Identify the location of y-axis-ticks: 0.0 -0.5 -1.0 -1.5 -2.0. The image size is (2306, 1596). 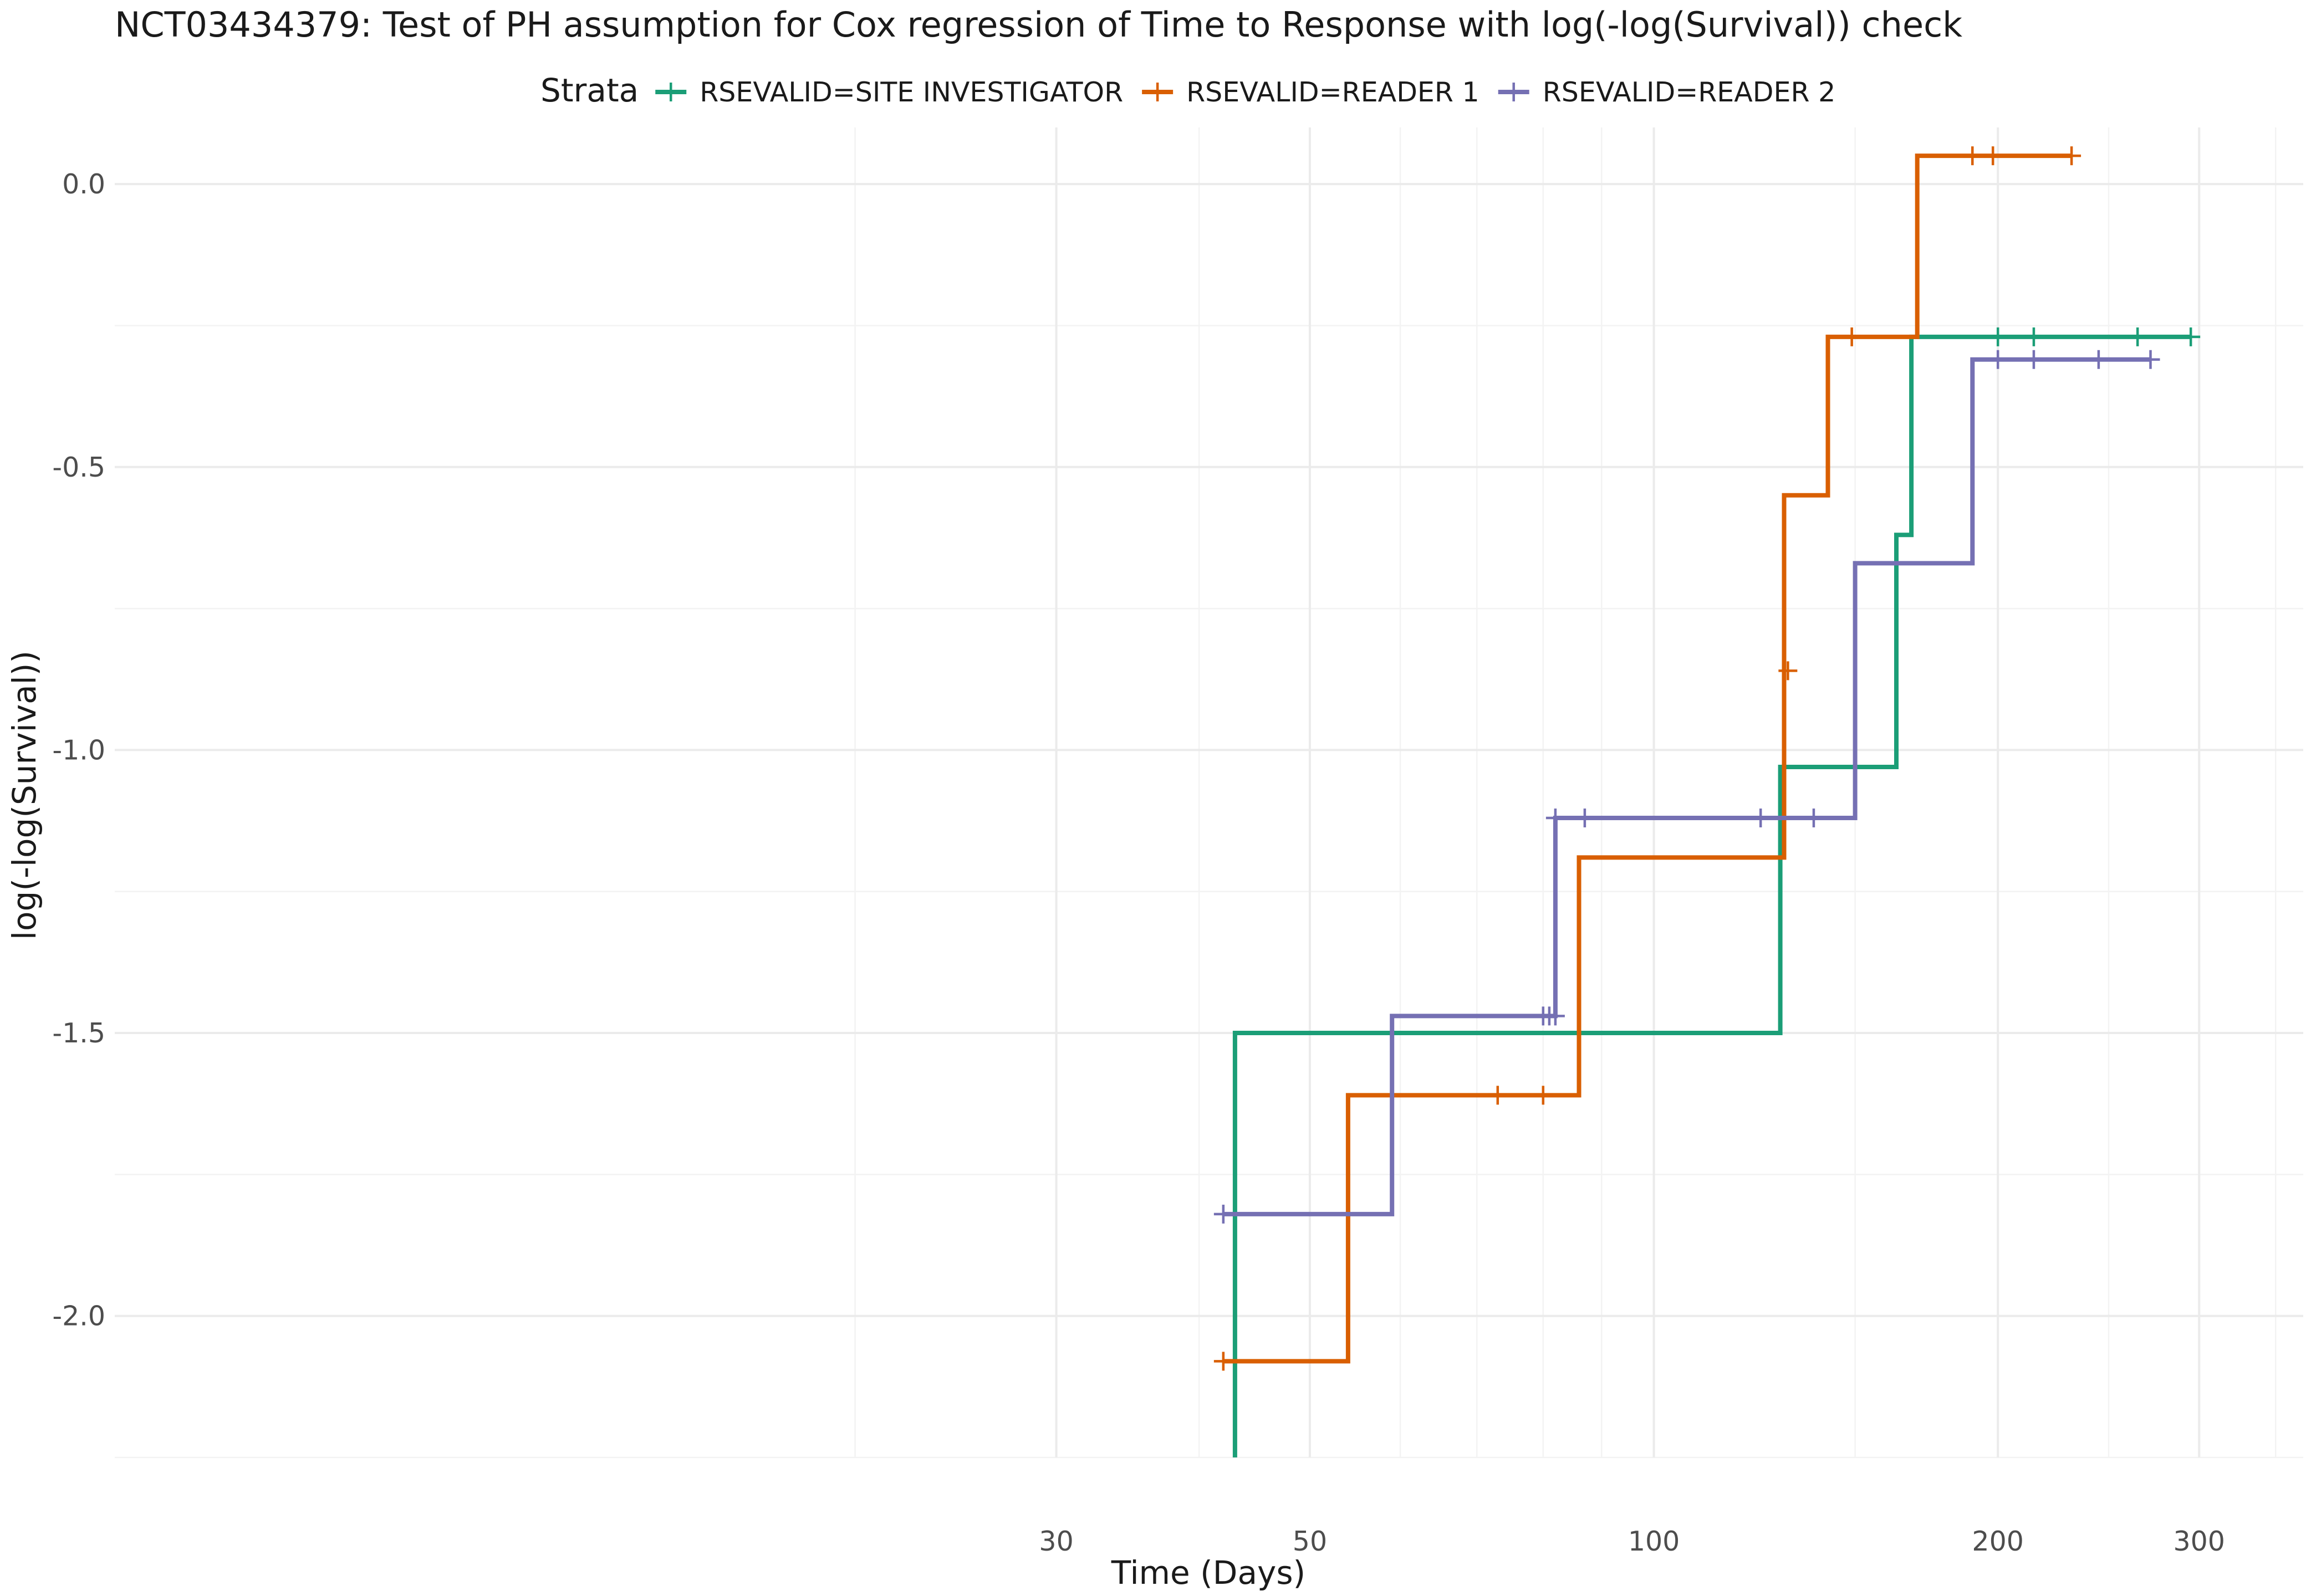
(79, 750).